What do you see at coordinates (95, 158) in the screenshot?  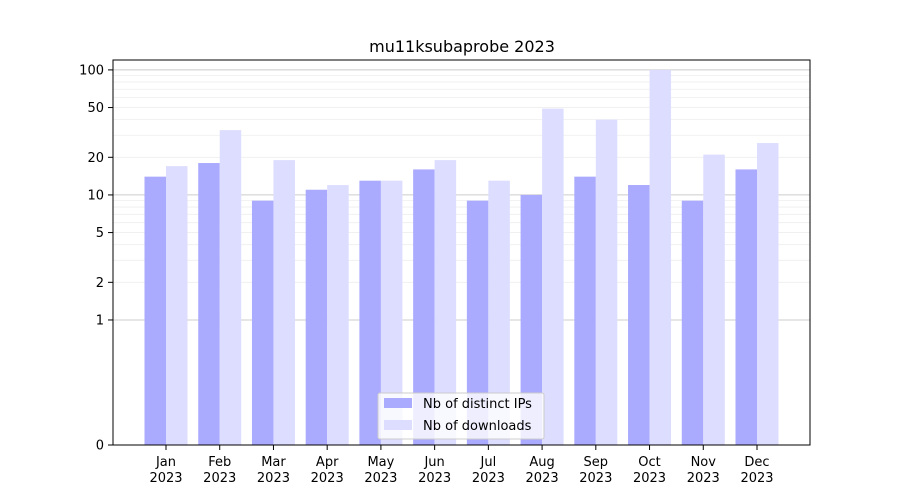 I see `y-tick-label: 20` at bounding box center [95, 158].